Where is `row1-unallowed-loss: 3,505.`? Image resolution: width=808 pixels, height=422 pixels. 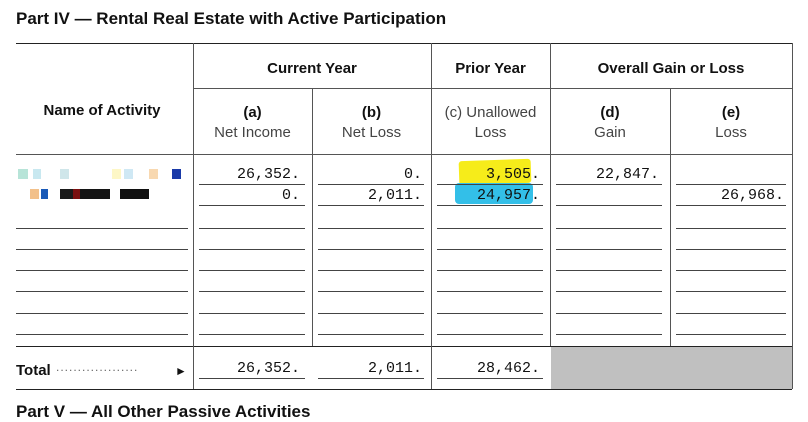 row1-unallowed-loss: 3,505. is located at coordinates (512, 174).